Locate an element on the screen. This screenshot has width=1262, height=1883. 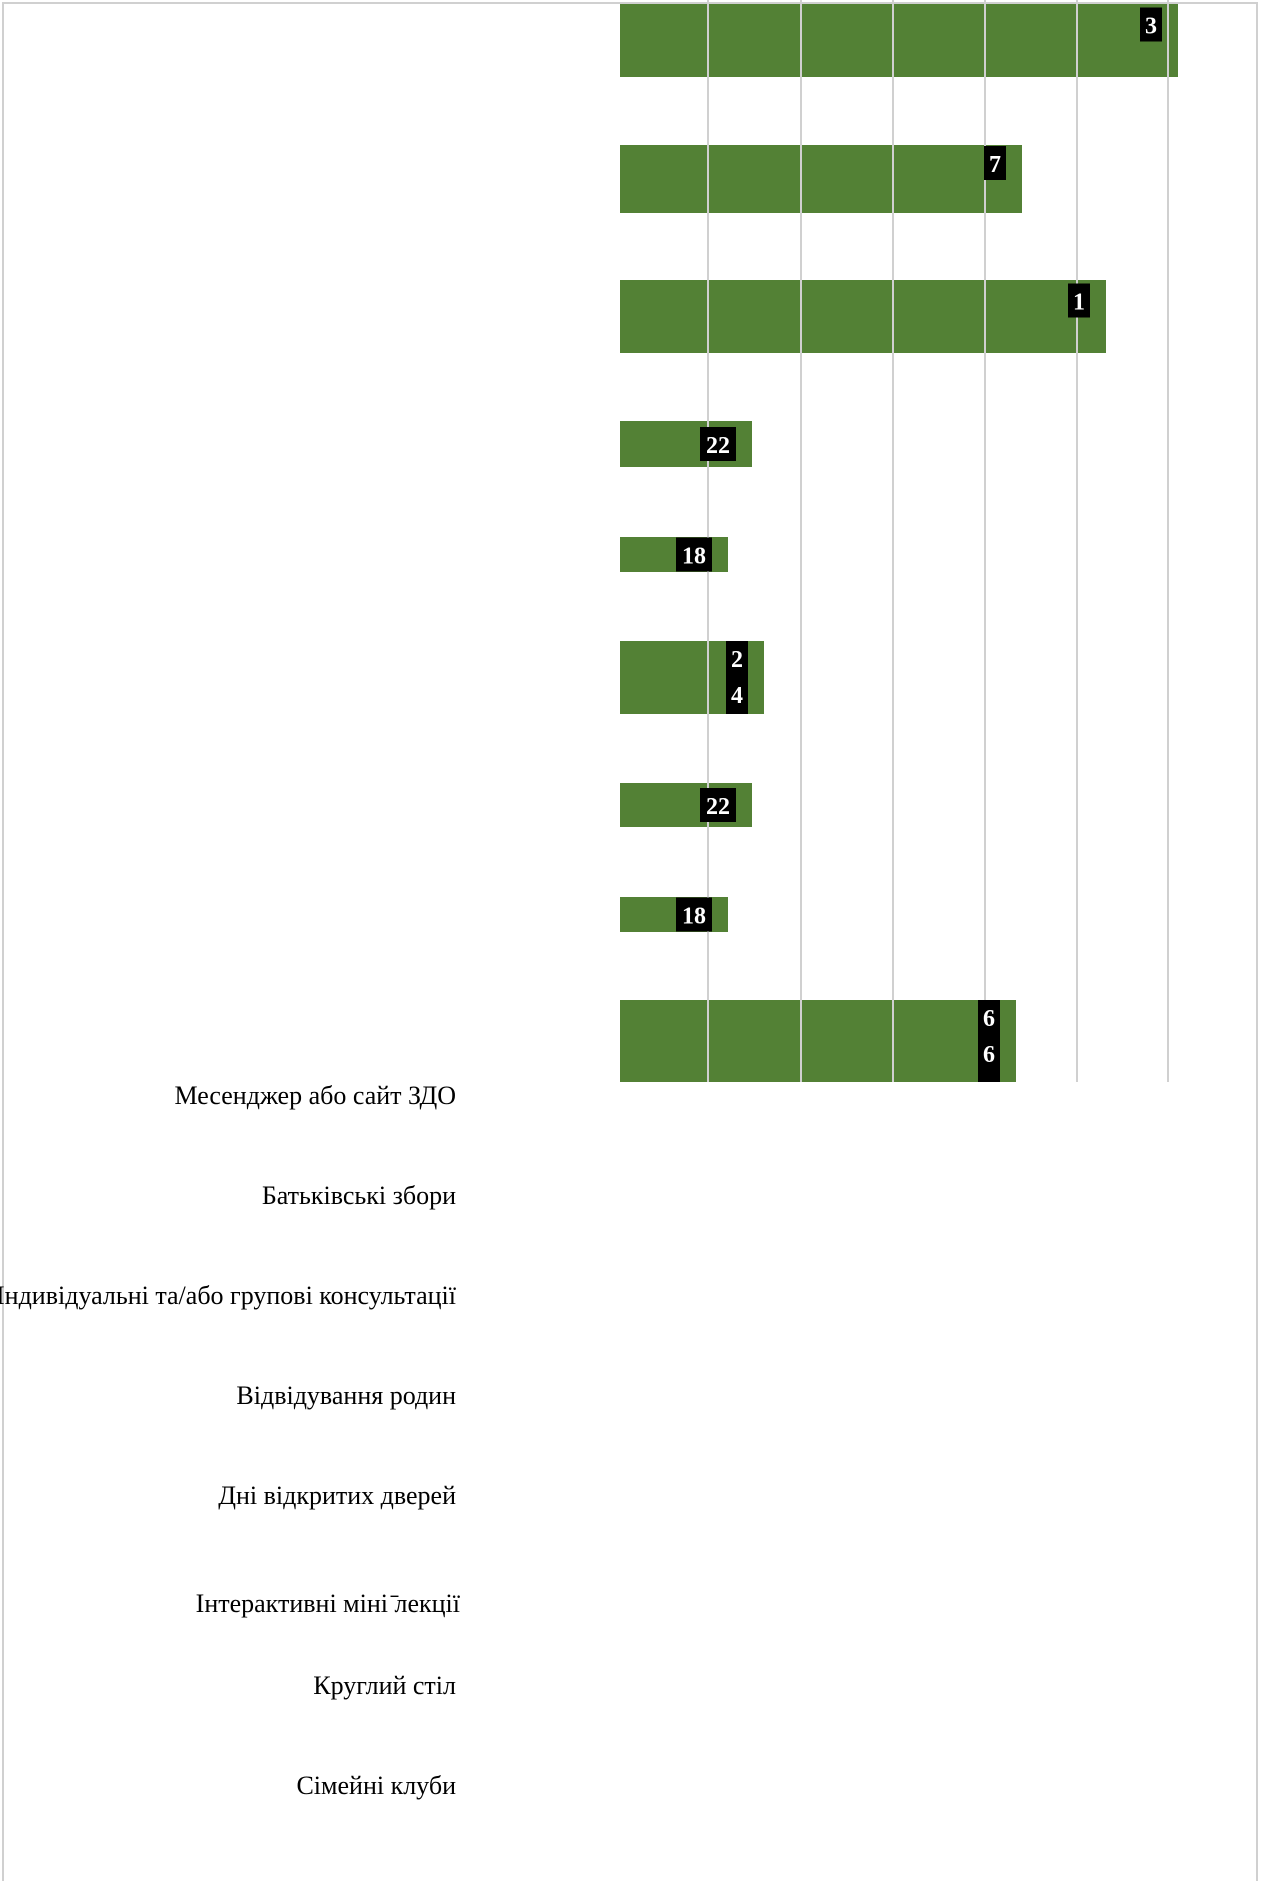
category-label: Відвідування родин is located at coordinates (346, 1395).